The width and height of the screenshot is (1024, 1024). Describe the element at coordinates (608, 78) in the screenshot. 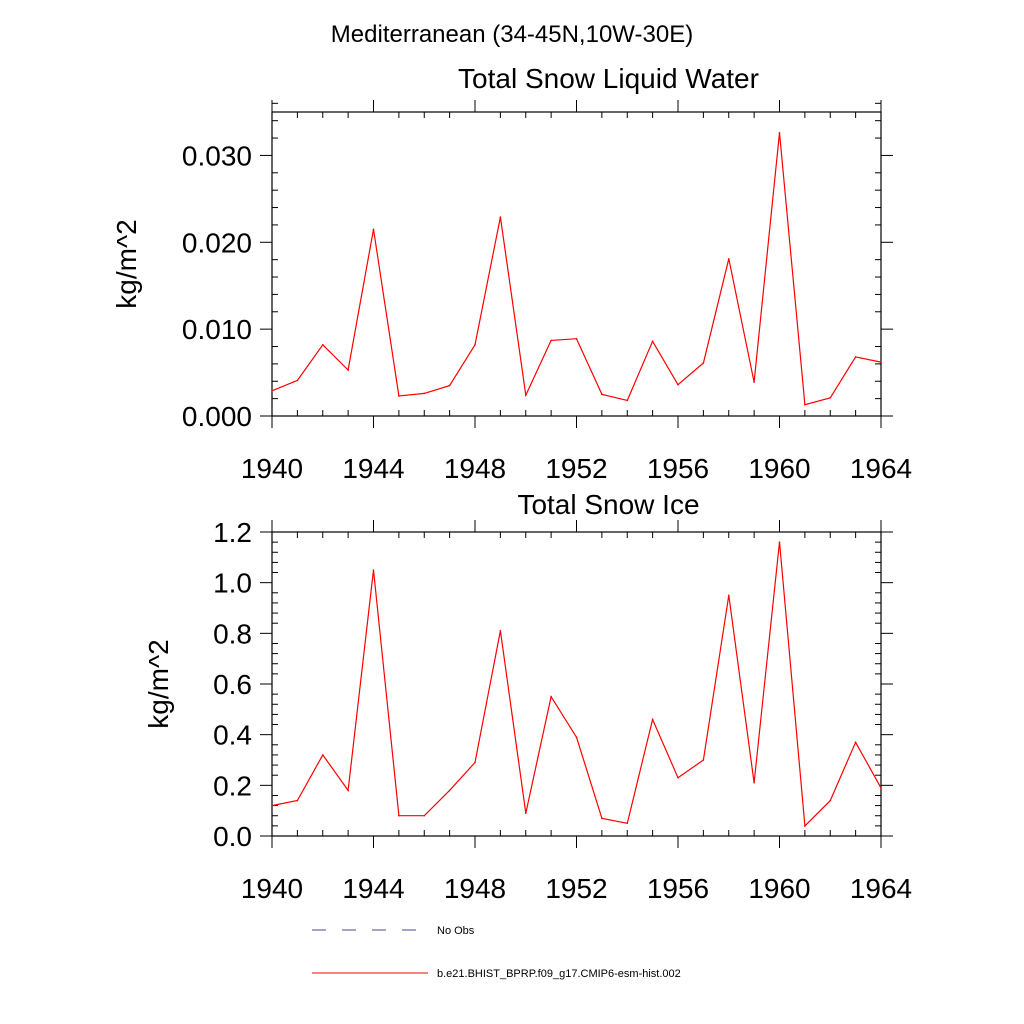

I see `chart-title: Total Snow Liquid Water` at that location.